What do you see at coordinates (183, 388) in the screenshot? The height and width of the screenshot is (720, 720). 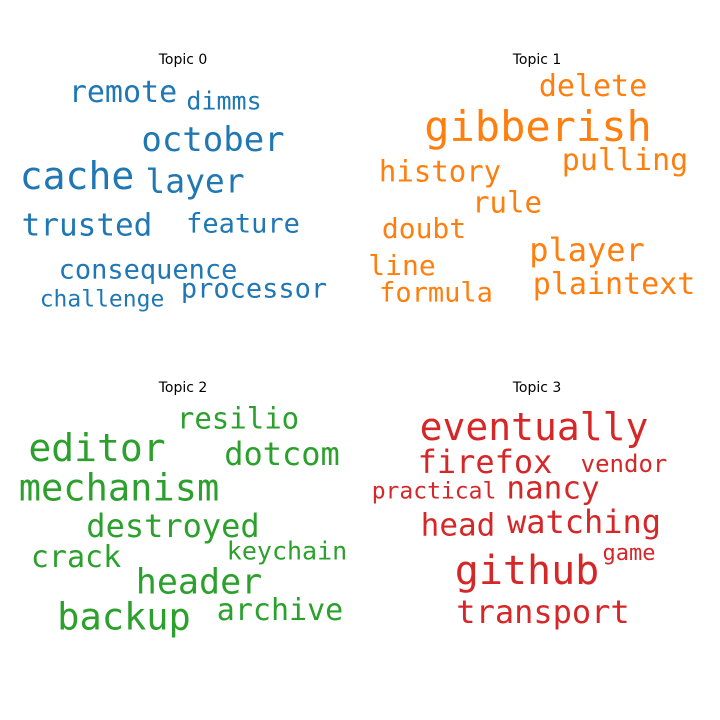 I see `topic-2-title: Topic 2` at bounding box center [183, 388].